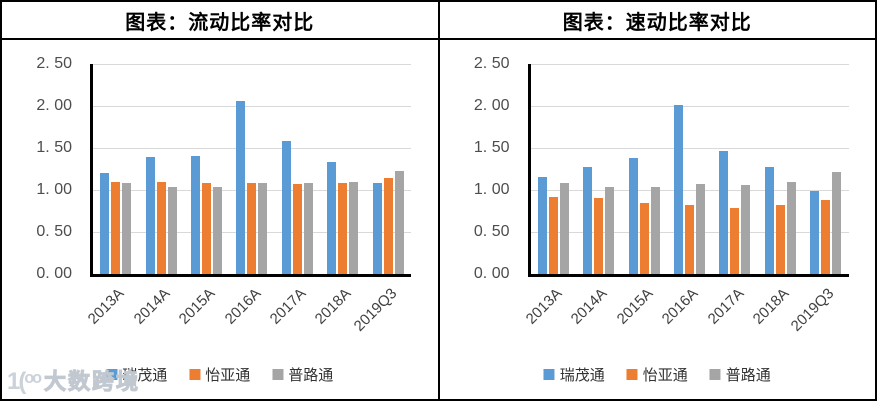 This screenshot has width=877, height=401. What do you see at coordinates (388, 169) in the screenshot?
I see `bar-group-2019Q3` at bounding box center [388, 169].